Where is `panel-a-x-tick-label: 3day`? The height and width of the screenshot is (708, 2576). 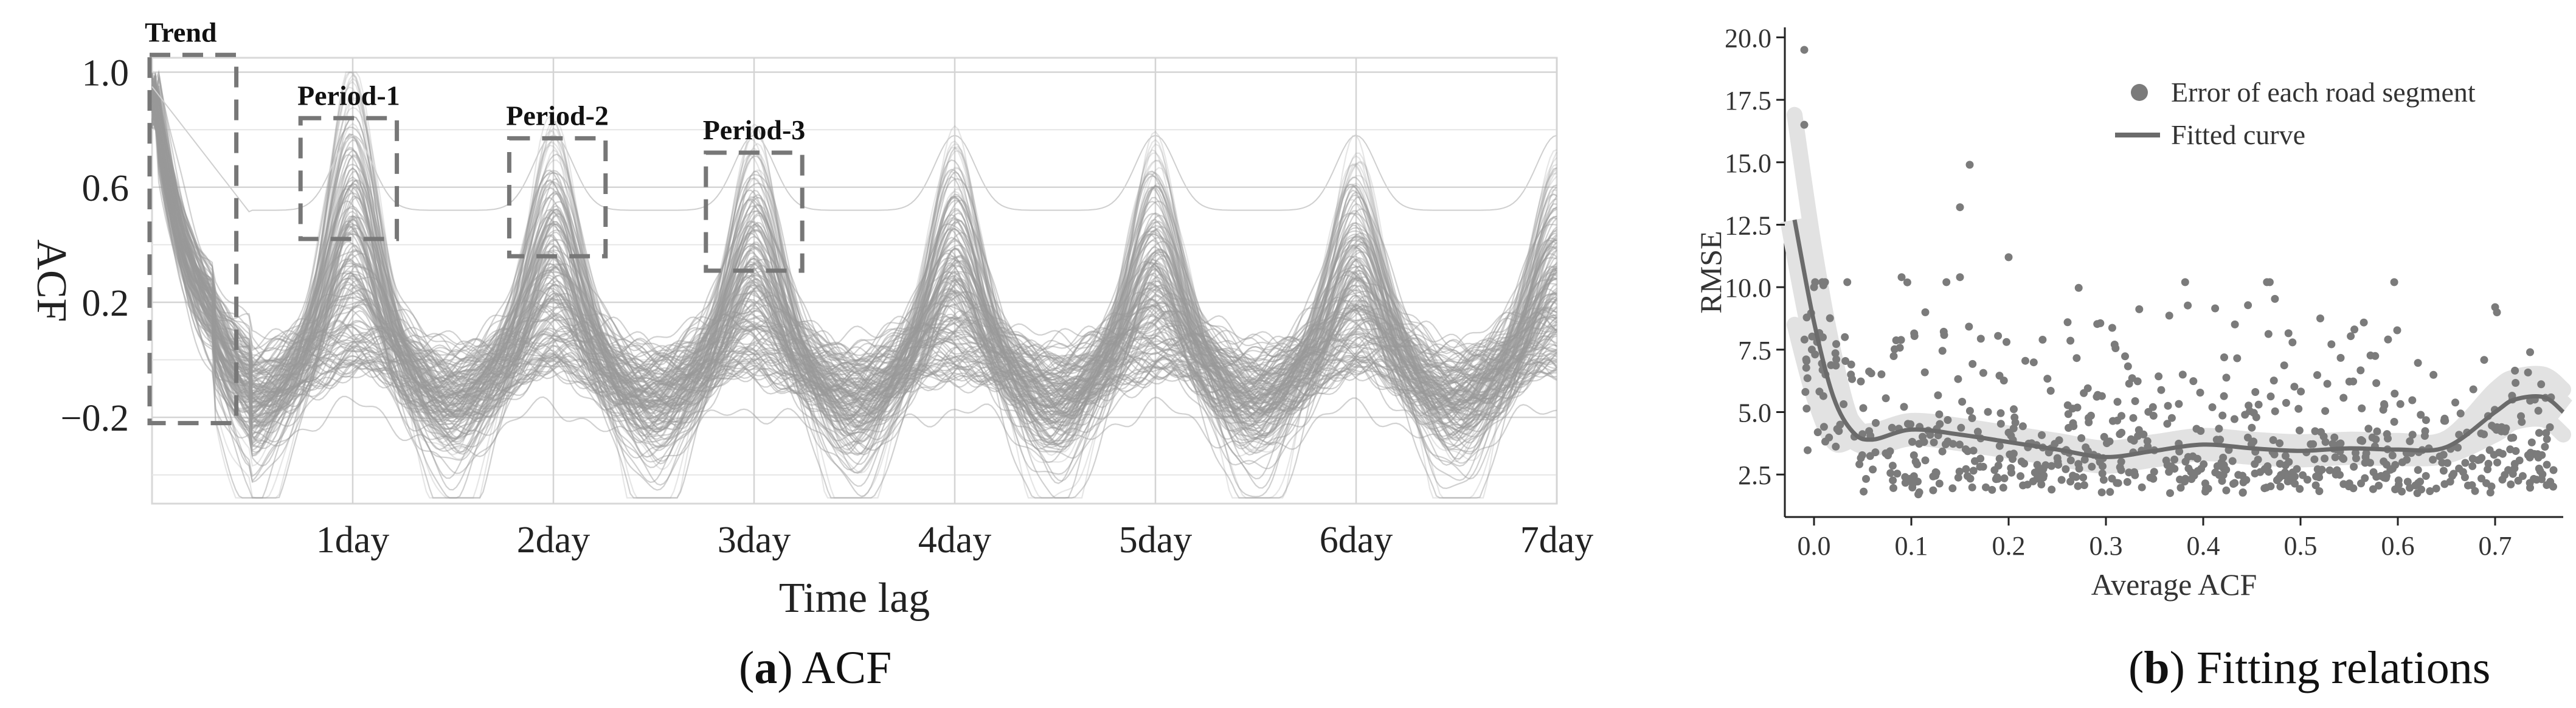
panel-a-x-tick-label: 3day is located at coordinates (754, 540).